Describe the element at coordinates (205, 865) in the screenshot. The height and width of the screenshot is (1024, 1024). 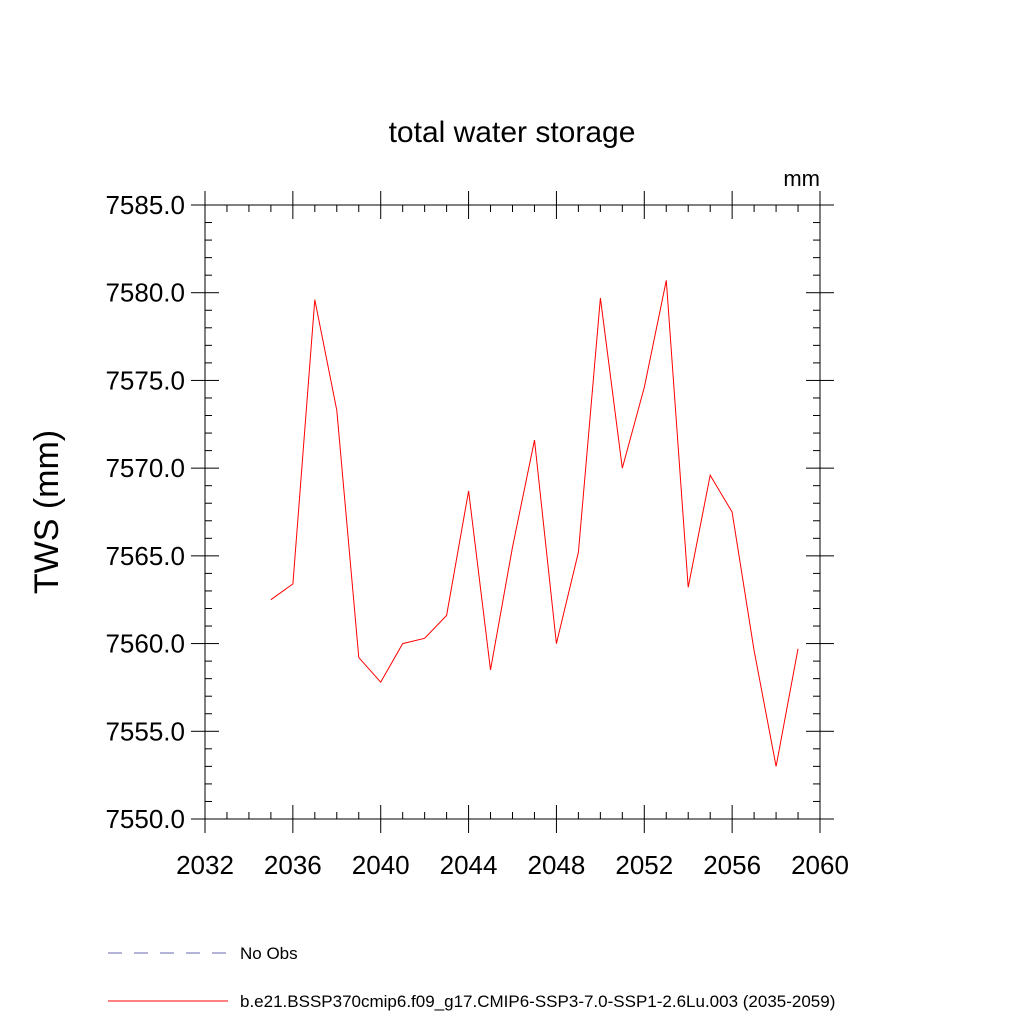
I see `x-tick-label: 2032` at that location.